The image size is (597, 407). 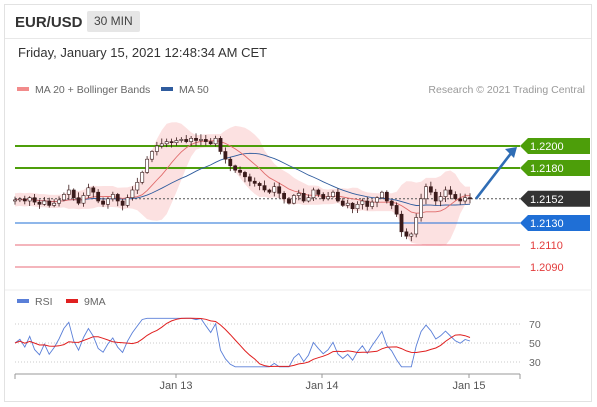 I want to click on level-label-1.2200: 1.2200, so click(x=547, y=147).